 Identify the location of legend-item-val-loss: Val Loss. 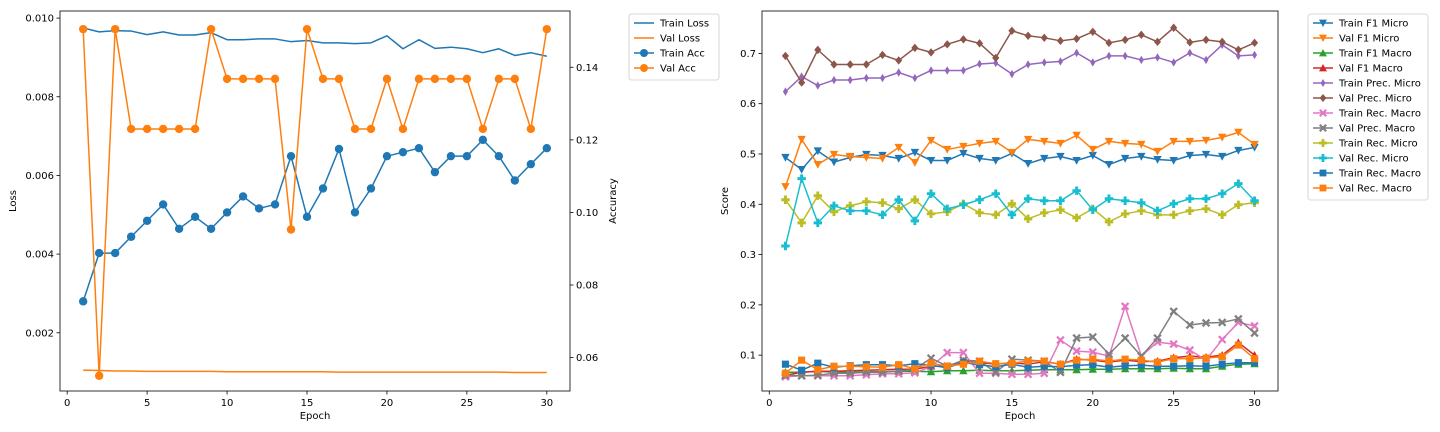
(667, 39).